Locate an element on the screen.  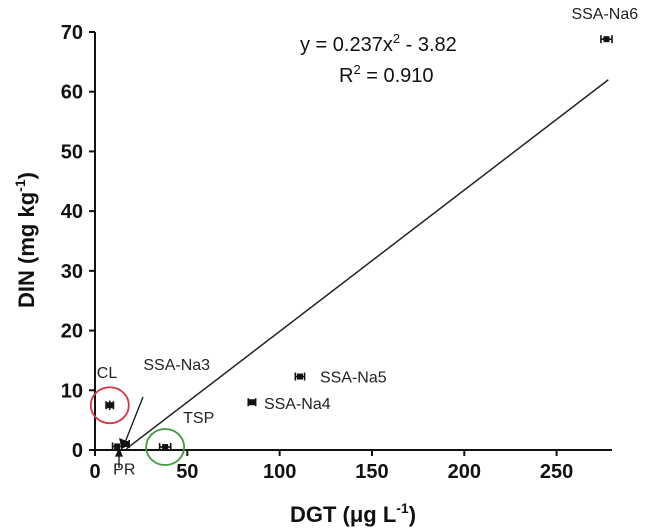
point-cl is located at coordinates (110, 405).